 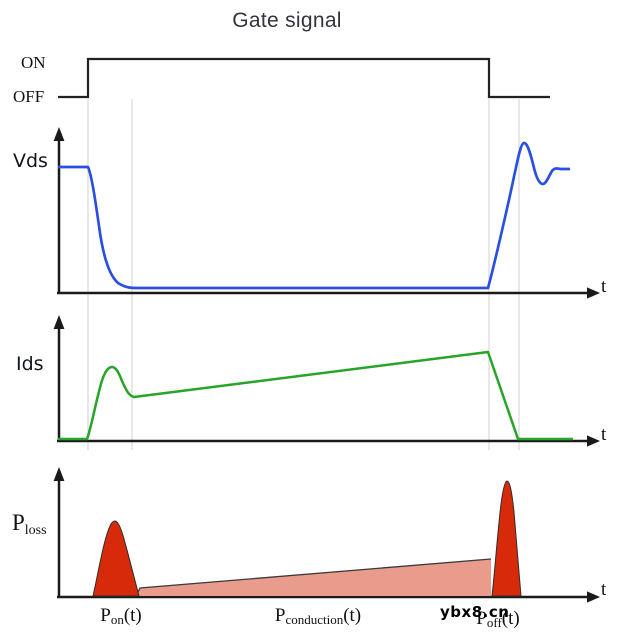 I want to click on watermark-text: ybx8.cn, so click(x=475, y=612).